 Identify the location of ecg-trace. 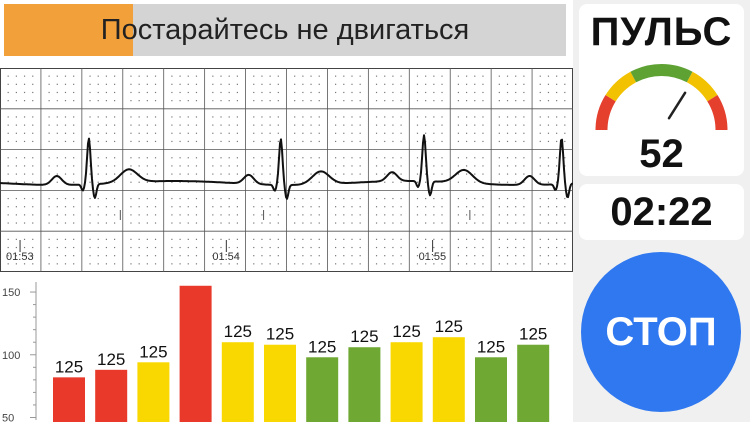
(286, 167).